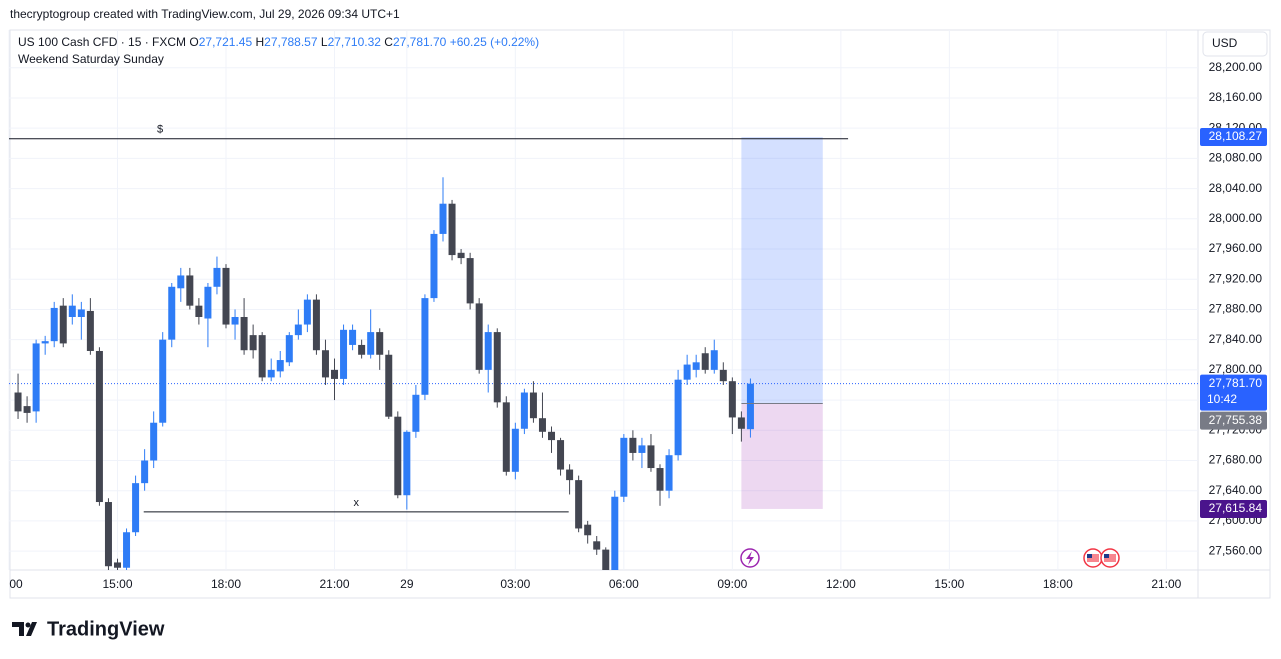 This screenshot has width=1281, height=659. What do you see at coordinates (324, 42) in the screenshot?
I see `ohlc-key: L` at bounding box center [324, 42].